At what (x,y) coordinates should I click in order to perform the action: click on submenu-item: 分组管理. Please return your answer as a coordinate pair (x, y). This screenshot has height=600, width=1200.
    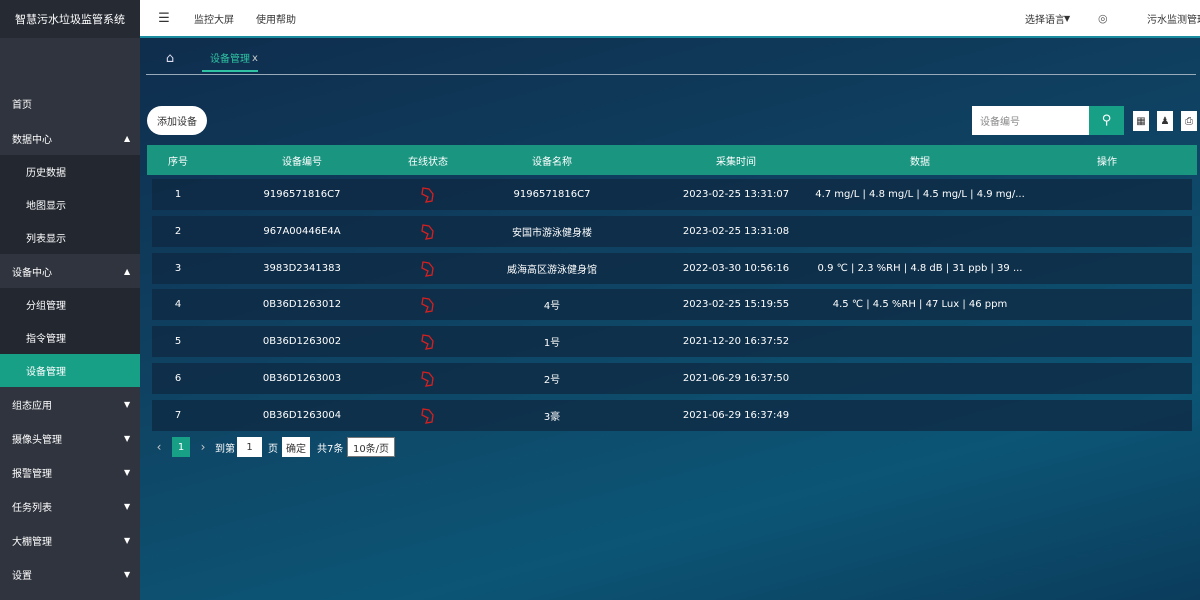
    Looking at the image, I should click on (70, 304).